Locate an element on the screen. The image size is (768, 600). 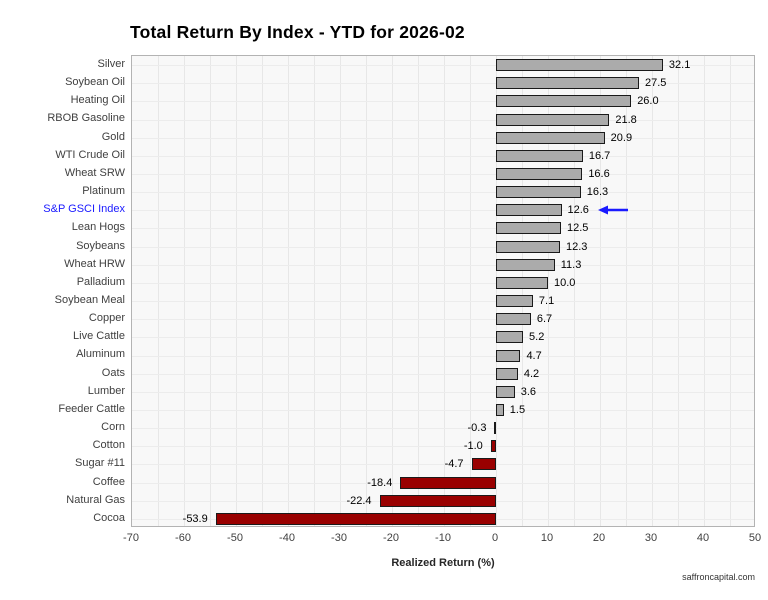
value-label-soybean-oil: 27.5 is located at coordinates (656, 83).